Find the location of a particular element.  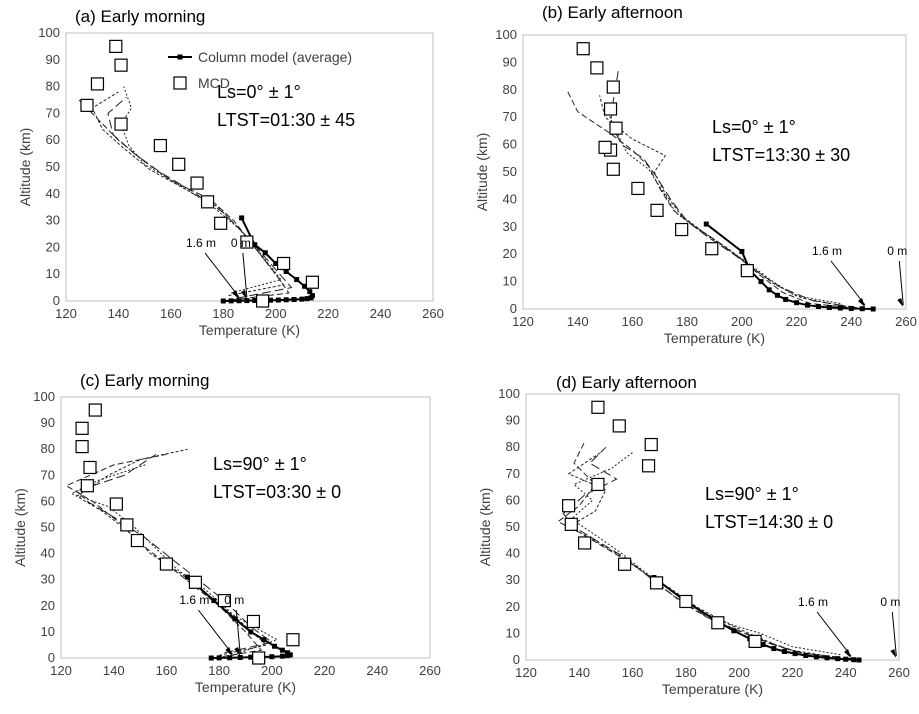

condition-annotation: LTST=14:30 ± 0 is located at coordinates (769, 522).